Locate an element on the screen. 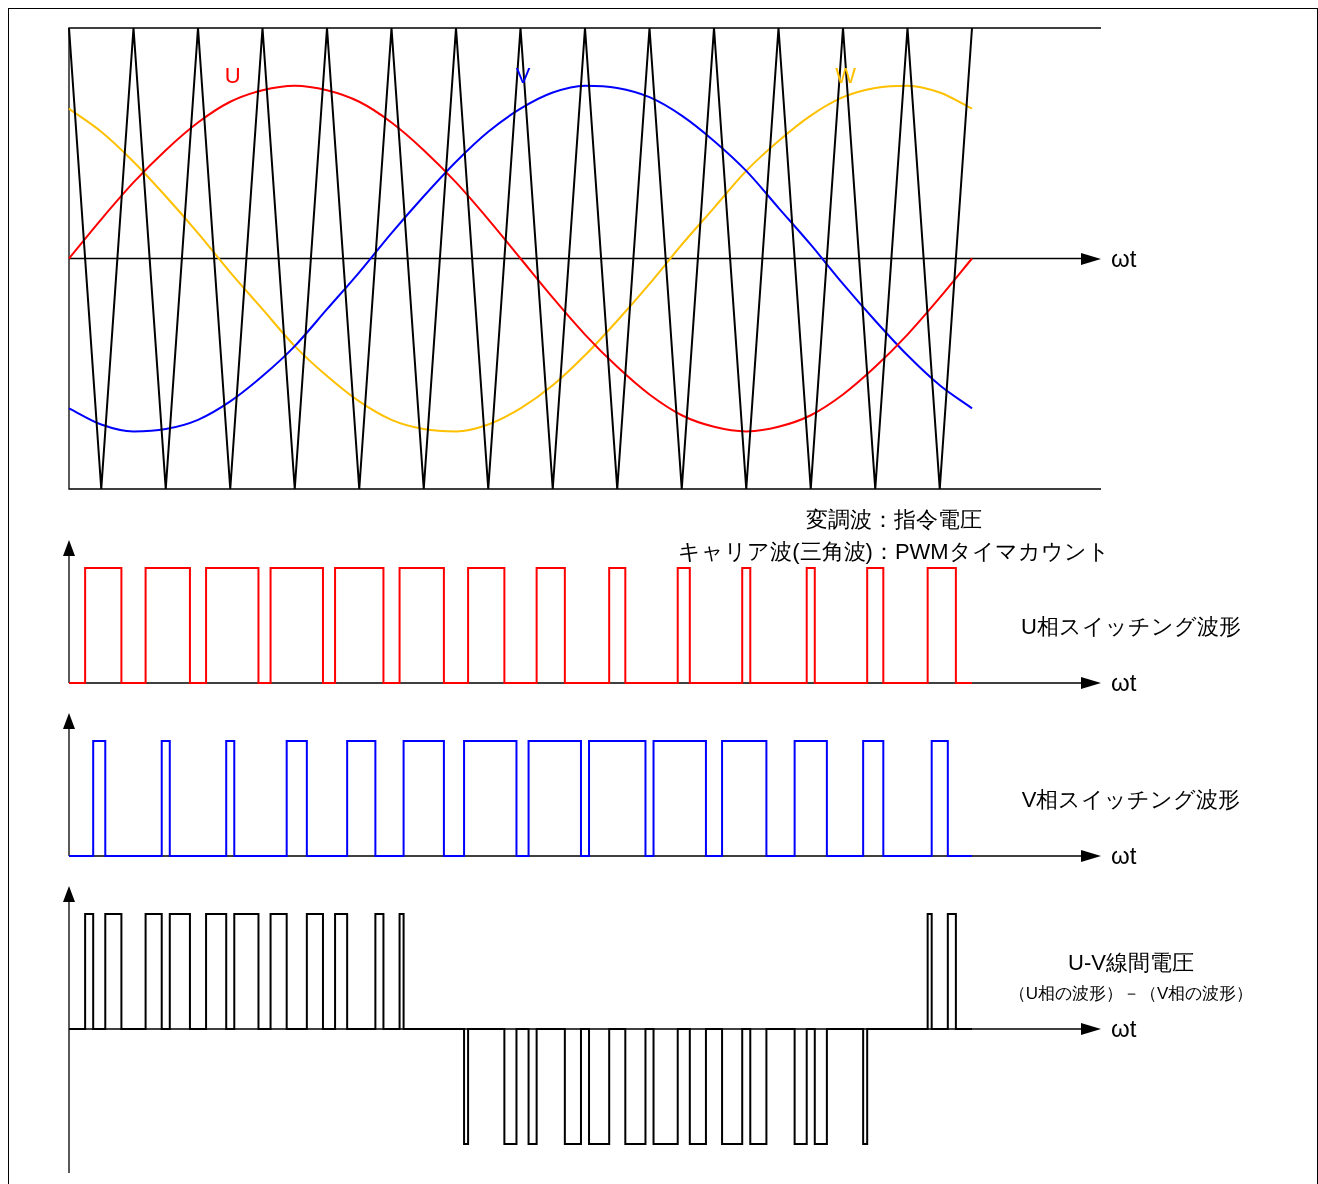 Image resolution: width=1318 pixels, height=1184 pixels. text: キャリア波(三角波)：PWMタイマカウント is located at coordinates (894, 552).